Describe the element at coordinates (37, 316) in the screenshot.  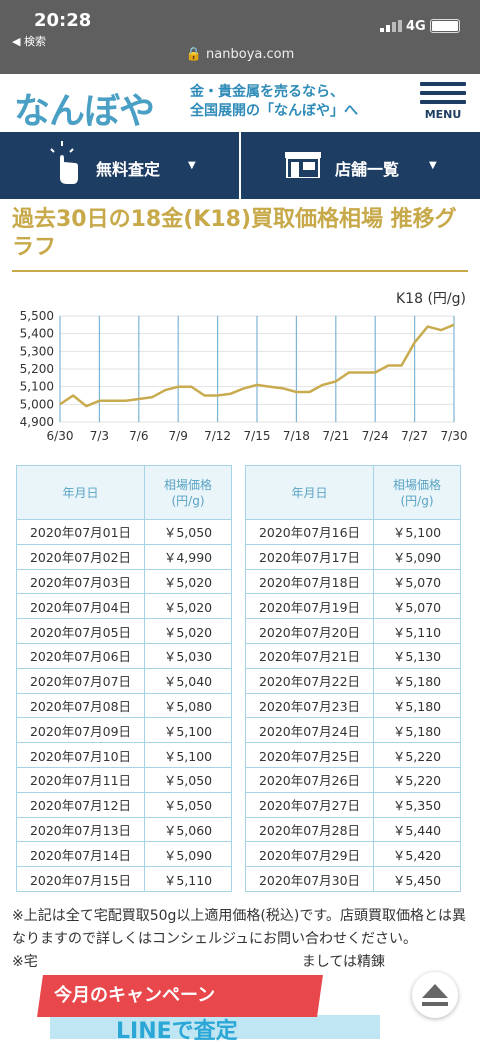
I see `y-tick-label: 5,500` at that location.